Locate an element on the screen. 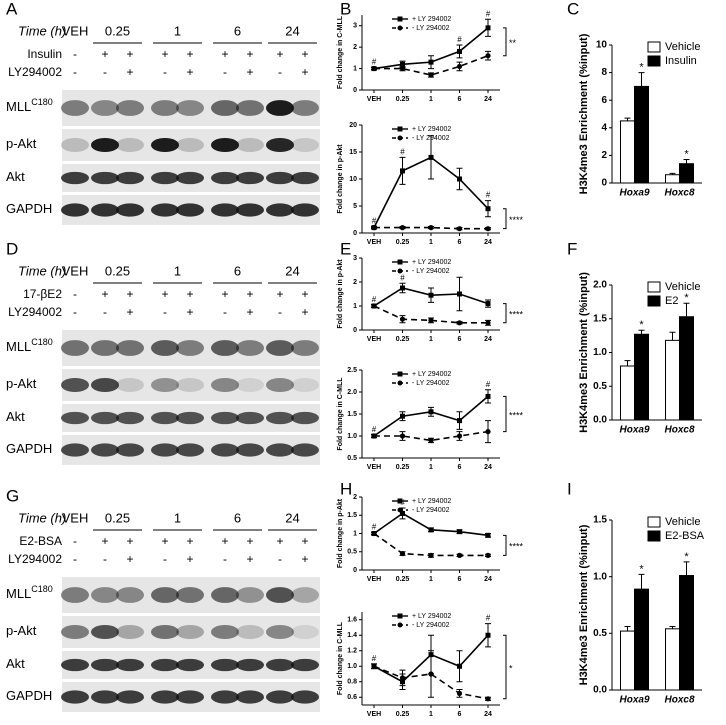 Image resolution: width=726 pixels, height=725 pixels. legend-label: + LY 294002 is located at coordinates (431, 129).